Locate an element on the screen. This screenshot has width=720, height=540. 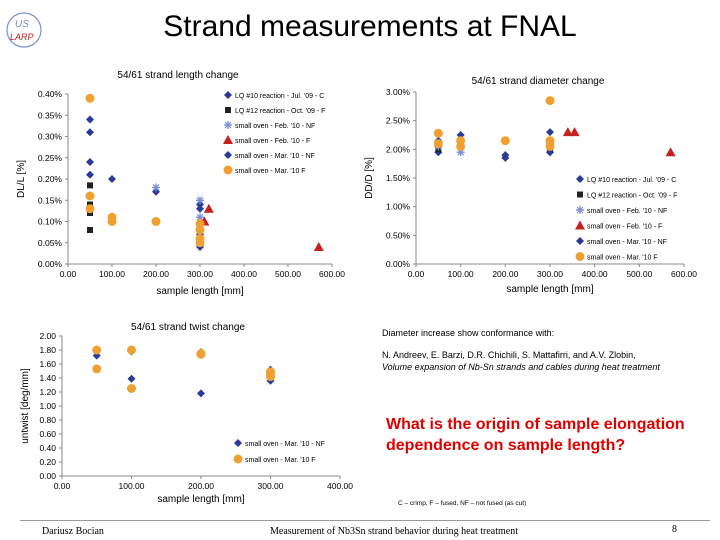
length-y-tick-label: 0.05% is located at coordinates (50, 243).